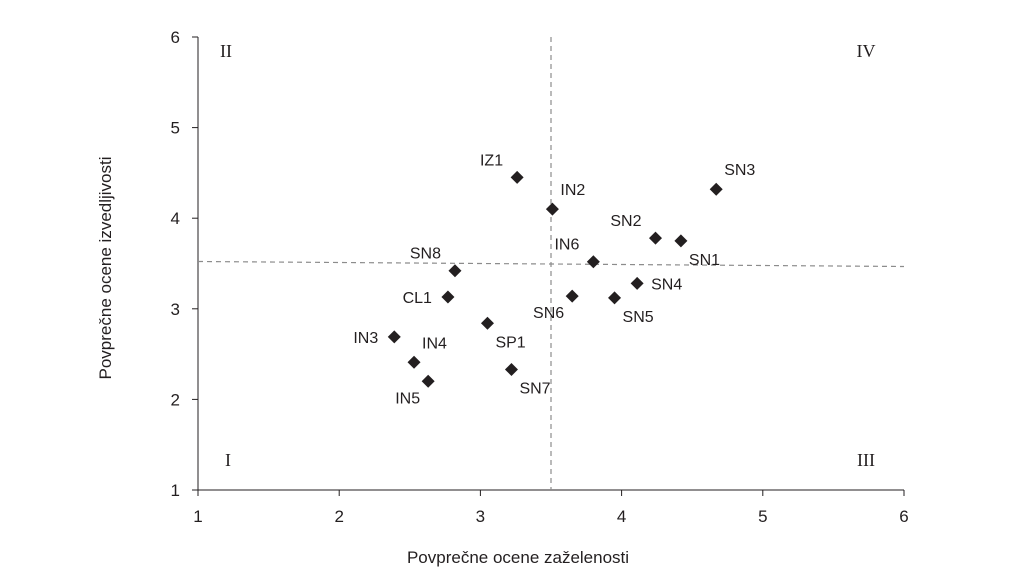 Image resolution: width=1025 pixels, height=582 pixels. Describe the element at coordinates (566, 245) in the screenshot. I see `data-point-label: IN6` at that location.